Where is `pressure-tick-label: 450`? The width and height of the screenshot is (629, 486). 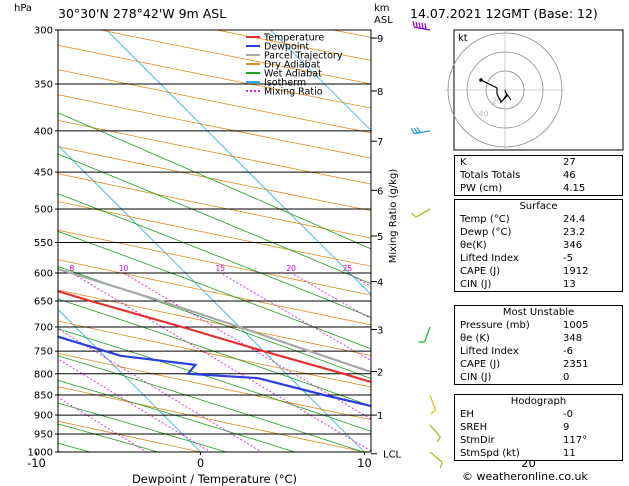
pressure-tick-label: 450 is located at coordinates (43, 173).